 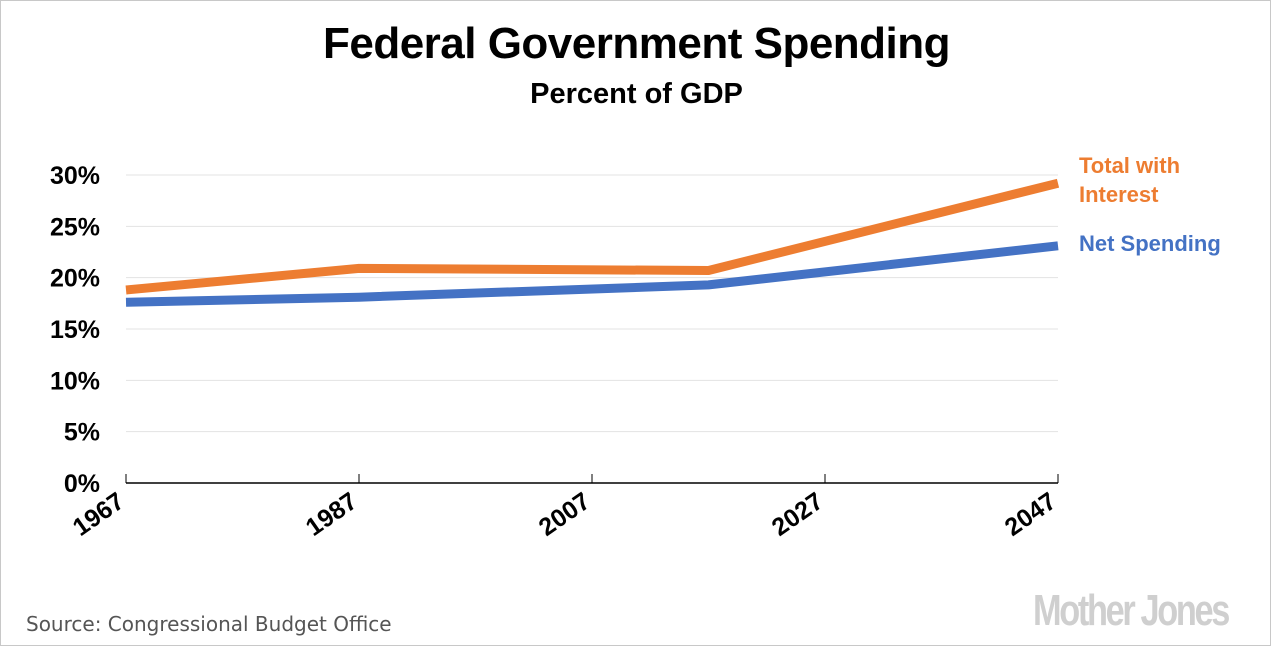 What do you see at coordinates (592, 479) in the screenshot?
I see `x-axis` at bounding box center [592, 479].